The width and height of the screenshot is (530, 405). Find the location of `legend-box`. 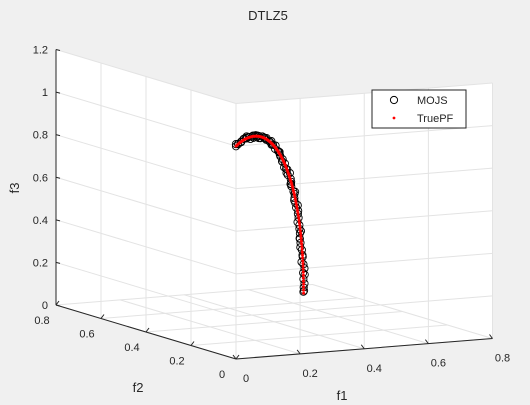

legend-box is located at coordinates (419, 109).